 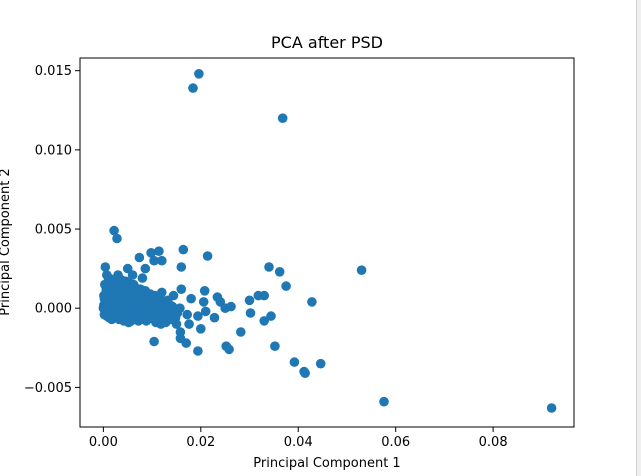 What do you see at coordinates (327, 42) in the screenshot?
I see `chart-title: PCA after PSD` at bounding box center [327, 42].